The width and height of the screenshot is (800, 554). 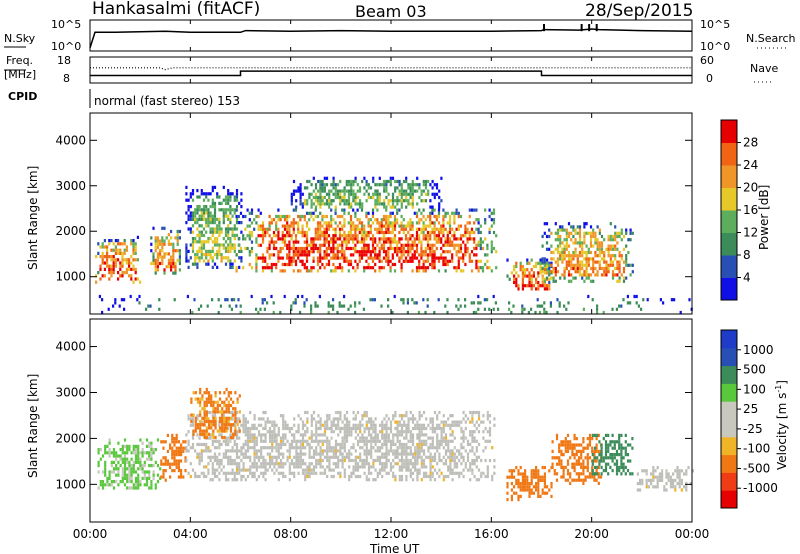 What do you see at coordinates (538, 493) in the screenshot?
I see `velocity-cell-2093` at bounding box center [538, 493].